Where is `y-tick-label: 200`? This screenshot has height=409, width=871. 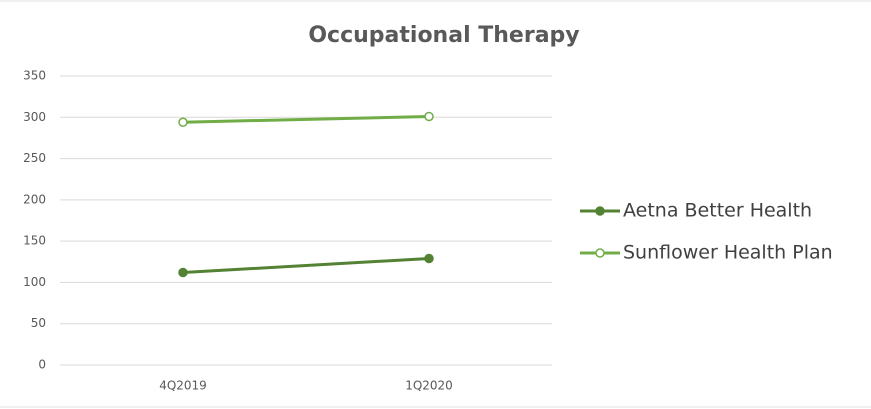 y-tick-label: 200 is located at coordinates (34, 199).